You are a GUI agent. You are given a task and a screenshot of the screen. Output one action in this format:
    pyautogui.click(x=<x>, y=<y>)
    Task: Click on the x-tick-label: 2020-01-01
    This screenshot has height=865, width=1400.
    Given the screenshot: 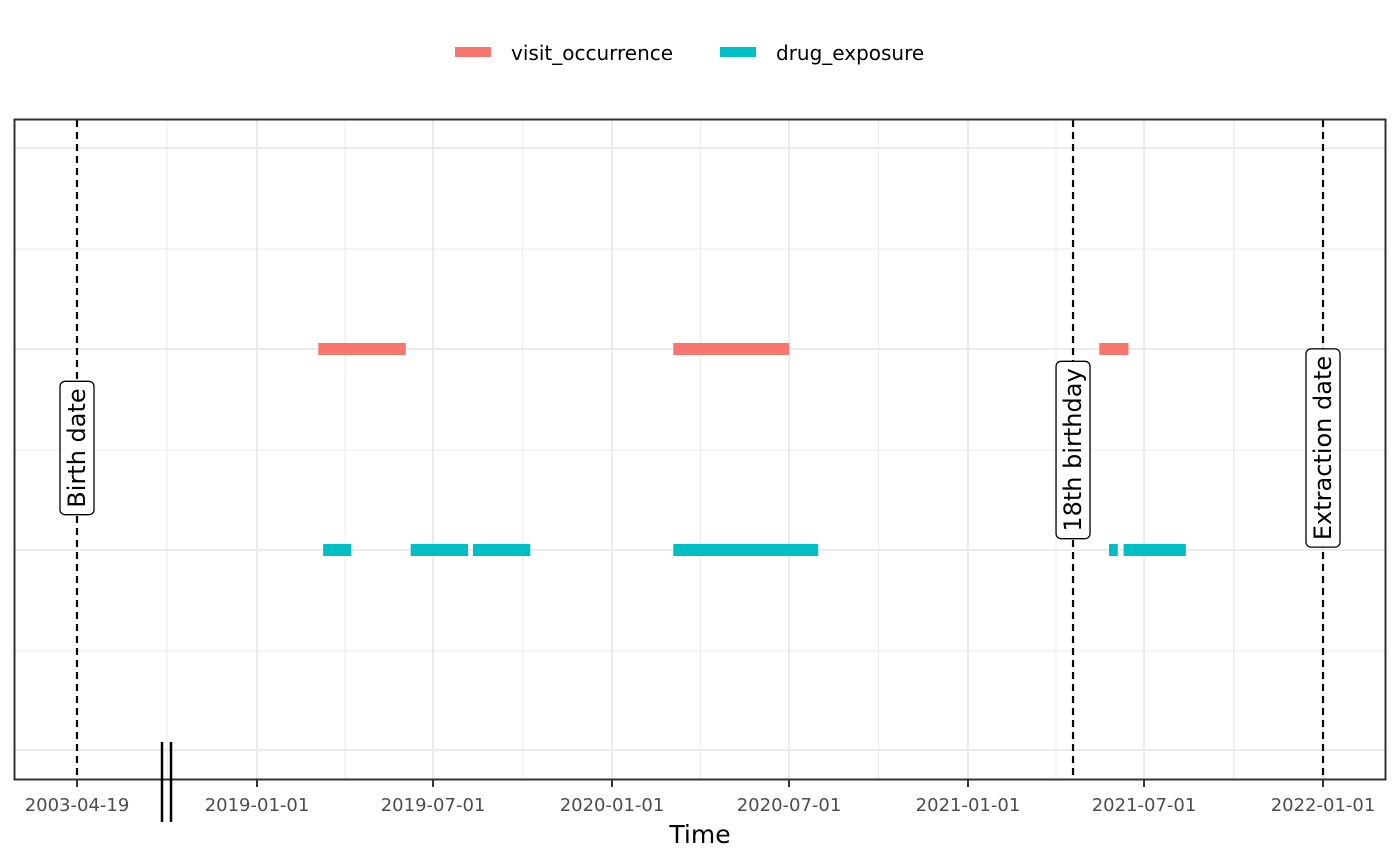 What is the action you would take?
    pyautogui.click(x=612, y=805)
    